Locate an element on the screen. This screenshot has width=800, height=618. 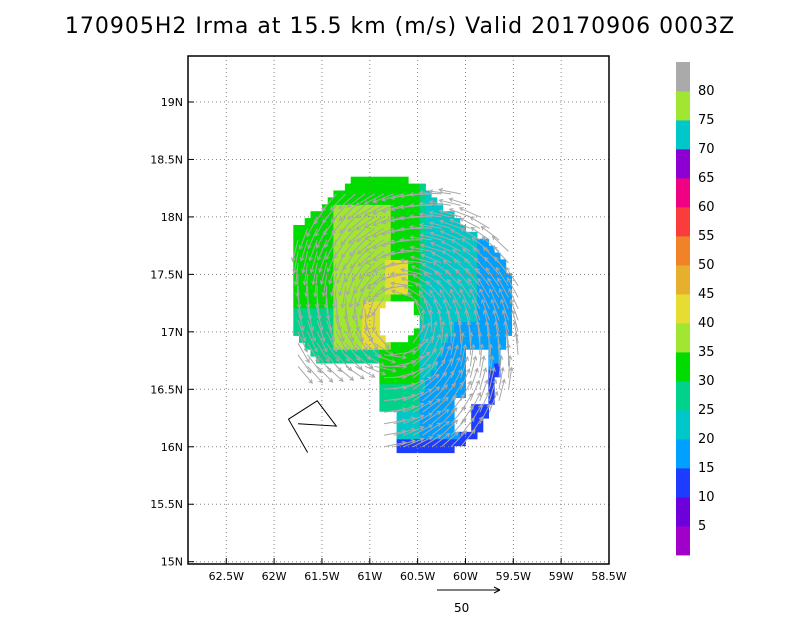
colorbar-label: 55 is located at coordinates (706, 236).